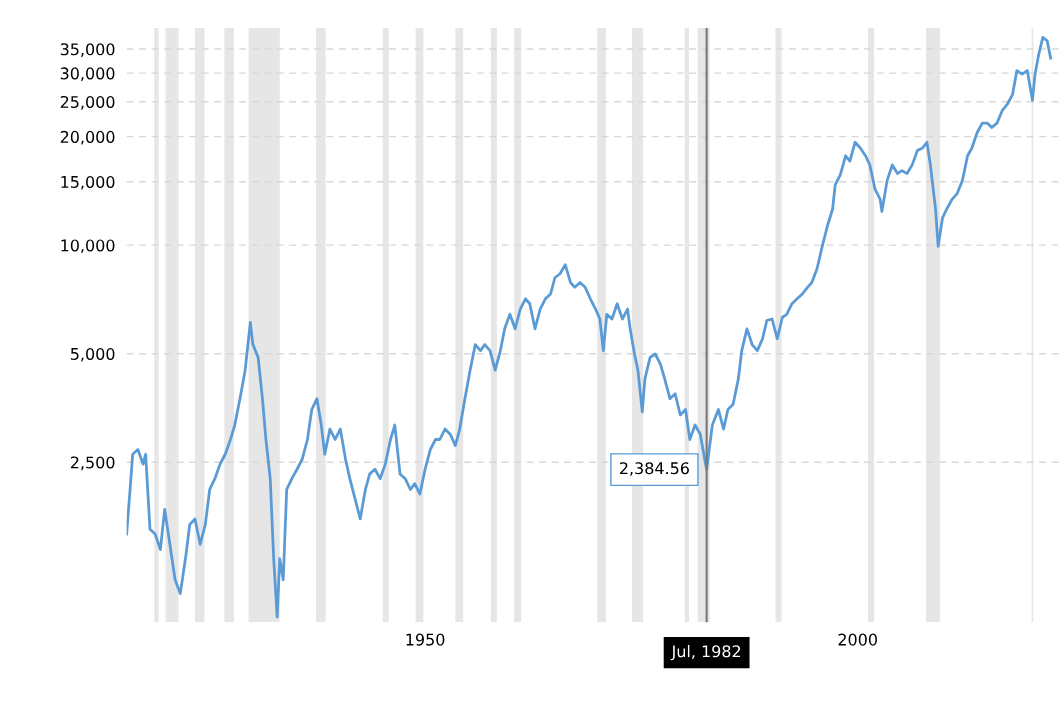 This screenshot has width=1064, height=703. Describe the element at coordinates (654, 469) in the screenshot. I see `annotation: 2,384.56` at that location.